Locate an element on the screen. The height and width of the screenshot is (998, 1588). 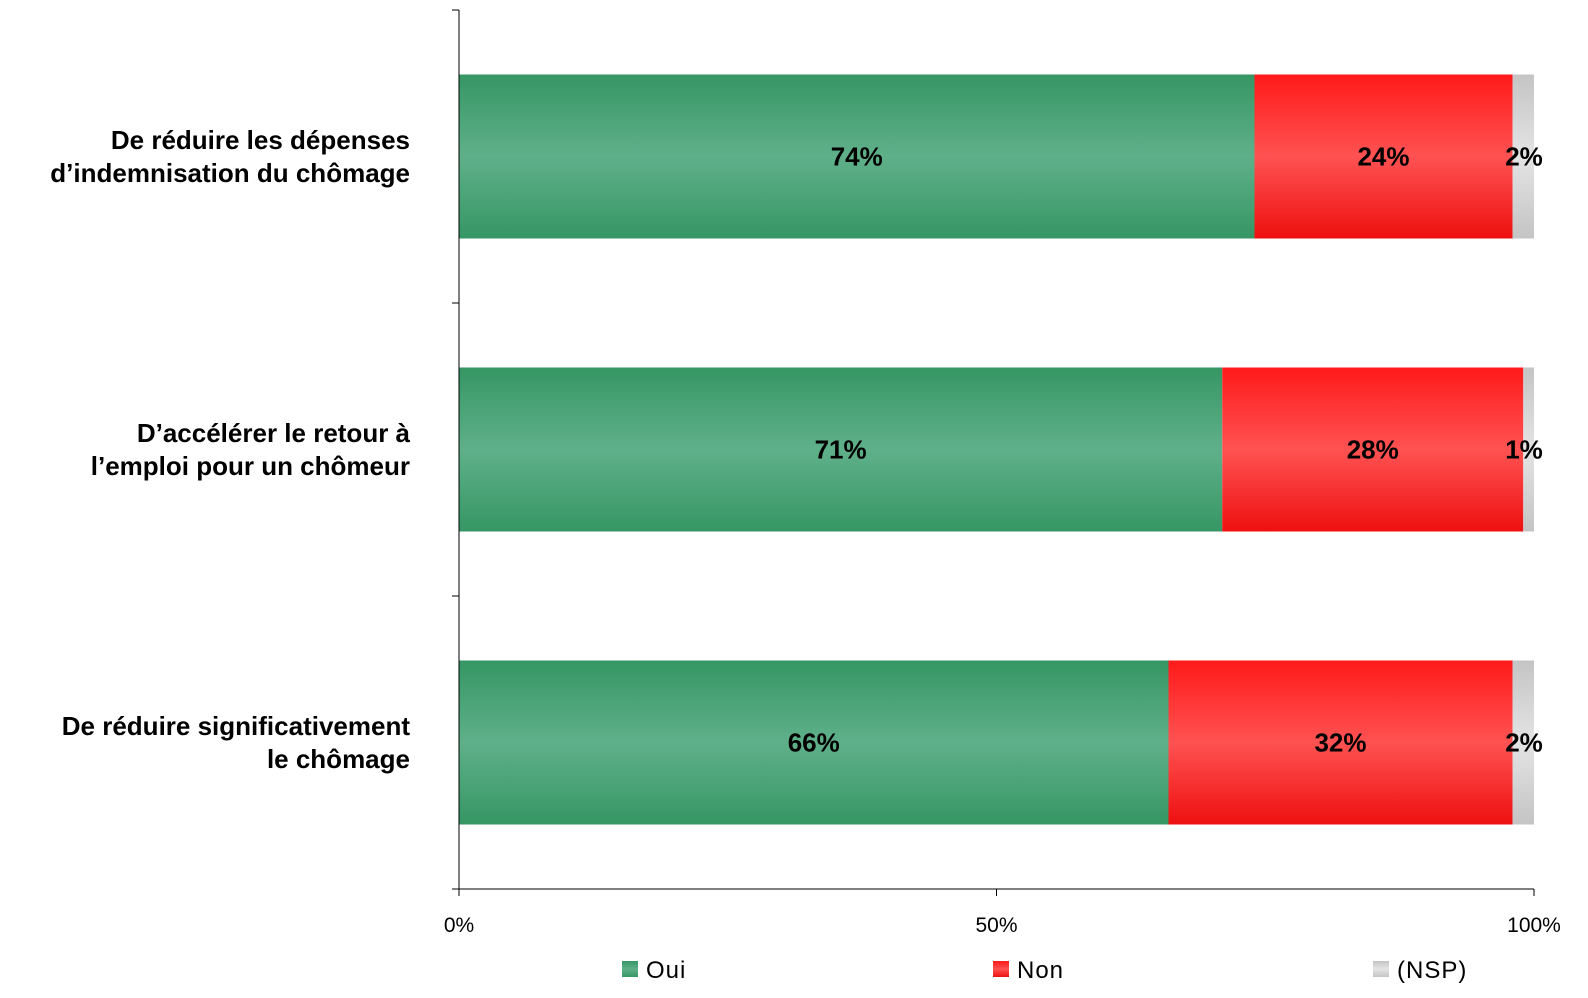
x-tick-label: 0% is located at coordinates (459, 925).